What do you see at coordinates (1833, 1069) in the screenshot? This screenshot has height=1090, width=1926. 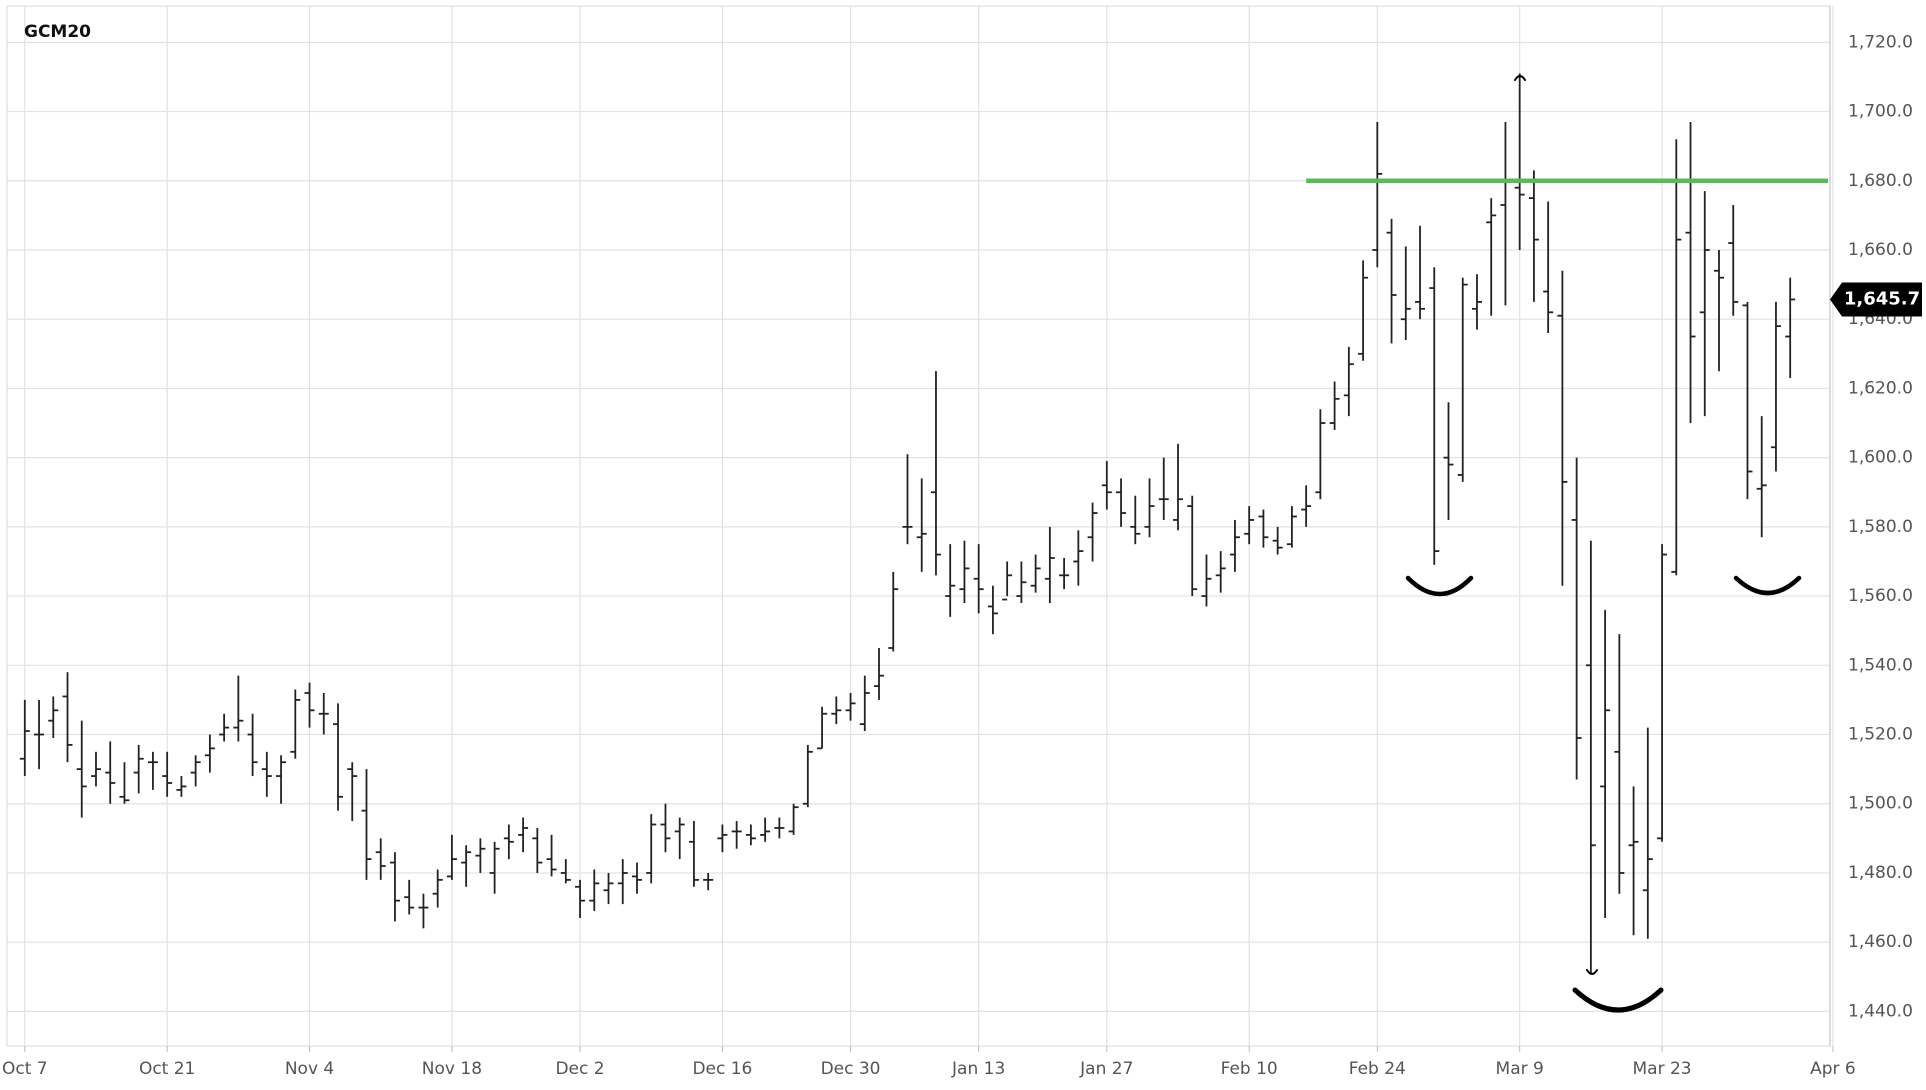 I see `x-tick-label: Apr 6` at bounding box center [1833, 1069].